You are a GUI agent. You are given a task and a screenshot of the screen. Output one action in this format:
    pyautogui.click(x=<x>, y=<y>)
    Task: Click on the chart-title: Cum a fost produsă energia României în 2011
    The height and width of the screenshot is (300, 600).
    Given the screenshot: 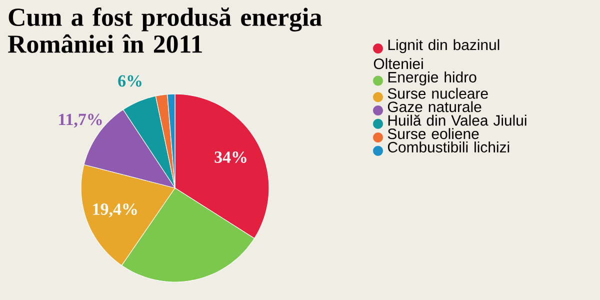 What is the action you would take?
    pyautogui.click(x=165, y=30)
    